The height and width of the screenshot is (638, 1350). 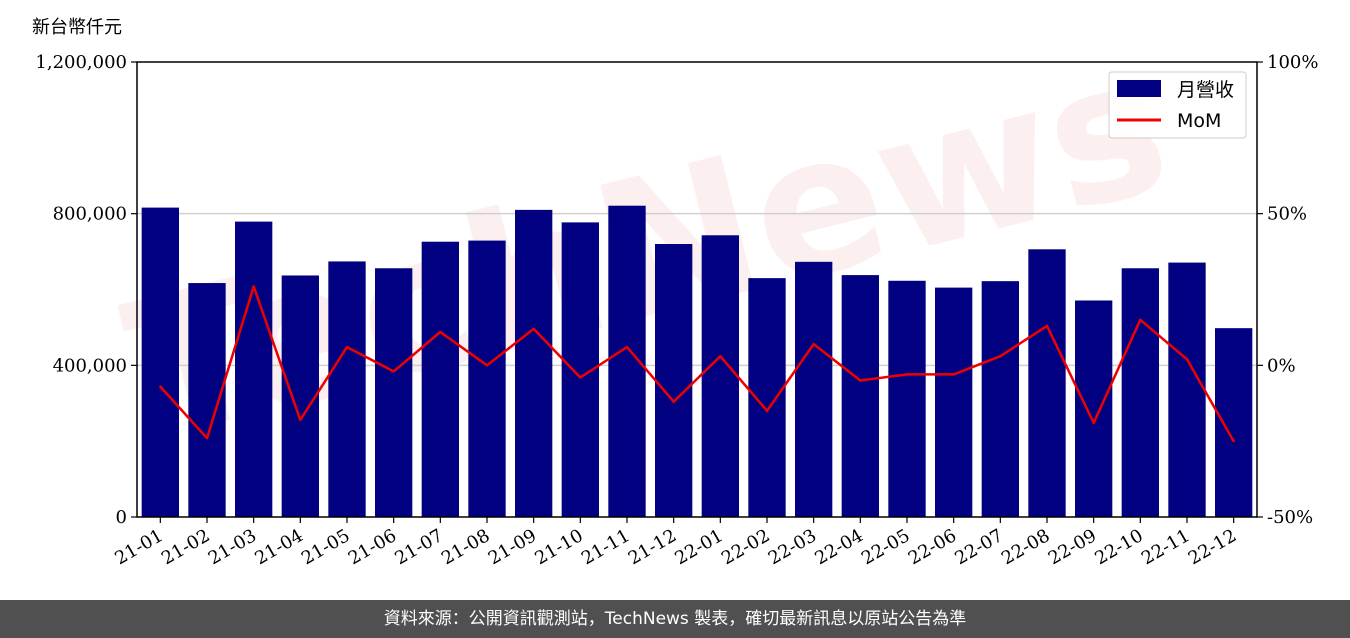 I want to click on legend-line-label: MoM, so click(x=1199, y=121).